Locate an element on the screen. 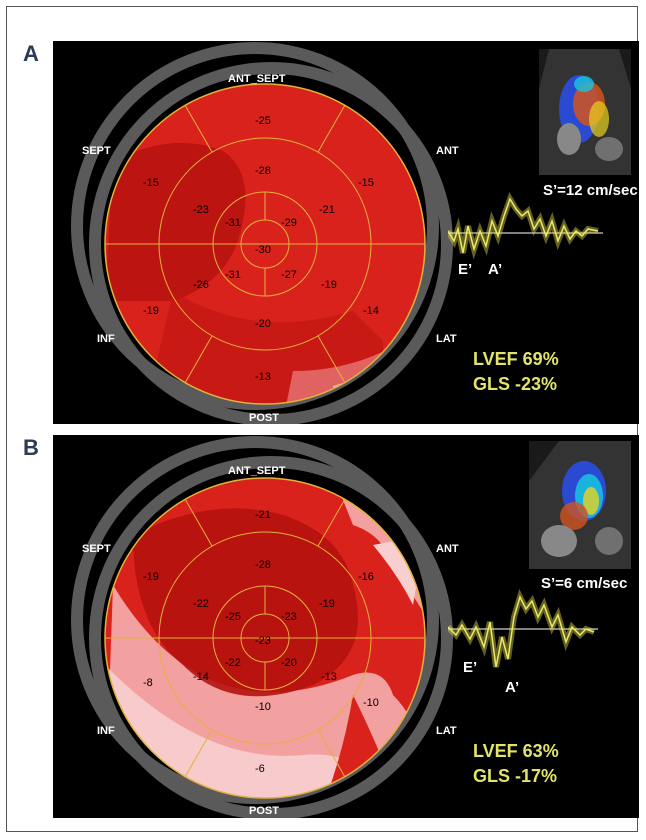 Image resolution: width=646 pixels, height=840 pixels. segment-value: -6 is located at coordinates (260, 769).